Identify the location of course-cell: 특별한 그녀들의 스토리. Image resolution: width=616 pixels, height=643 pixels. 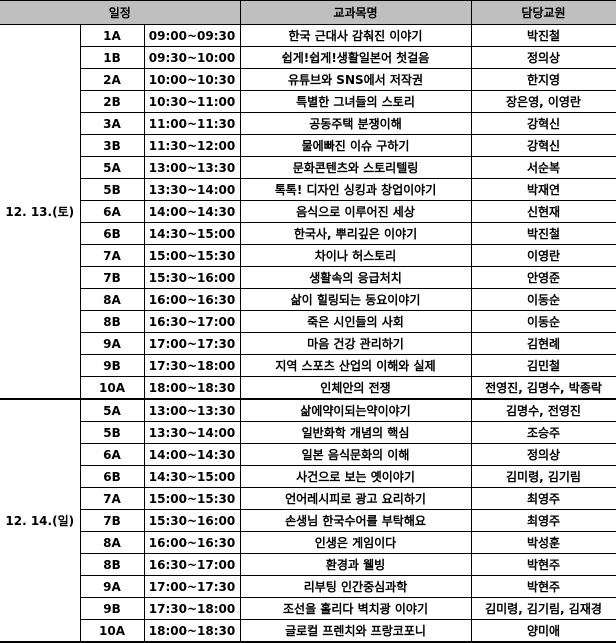
(355, 101).